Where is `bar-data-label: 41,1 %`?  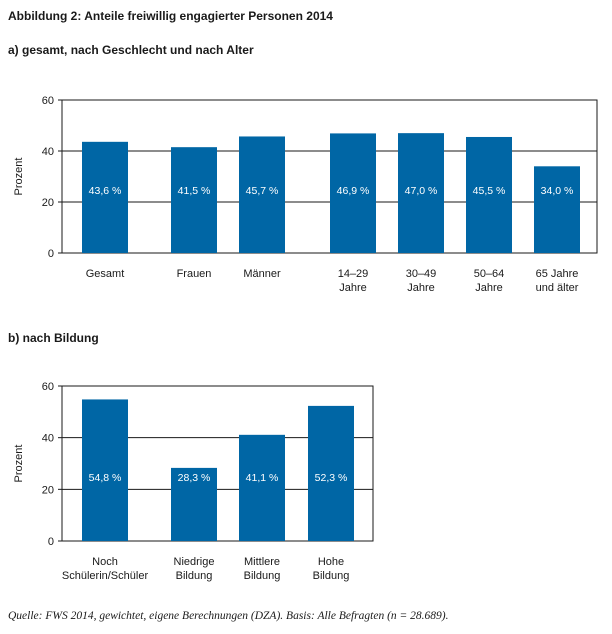
bar-data-label: 41,1 % is located at coordinates (262, 478).